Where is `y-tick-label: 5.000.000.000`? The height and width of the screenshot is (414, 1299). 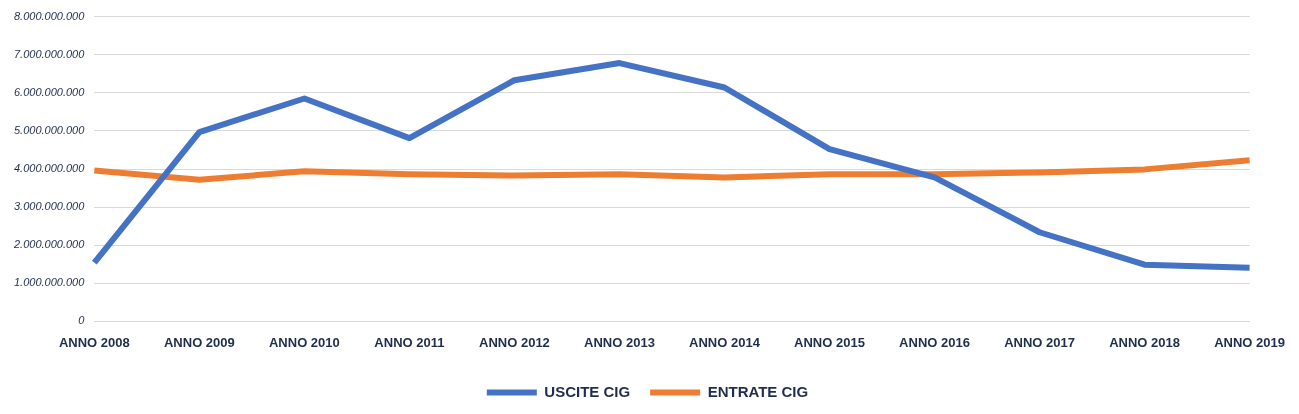
y-tick-label: 5.000.000.000 is located at coordinates (49, 129).